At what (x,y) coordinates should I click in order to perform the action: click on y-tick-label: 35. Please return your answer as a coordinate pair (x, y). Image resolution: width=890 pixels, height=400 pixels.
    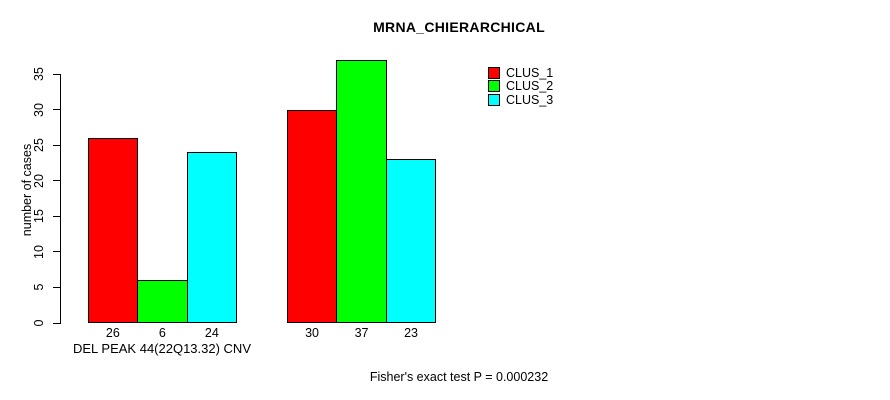
    Looking at the image, I should click on (39, 74).